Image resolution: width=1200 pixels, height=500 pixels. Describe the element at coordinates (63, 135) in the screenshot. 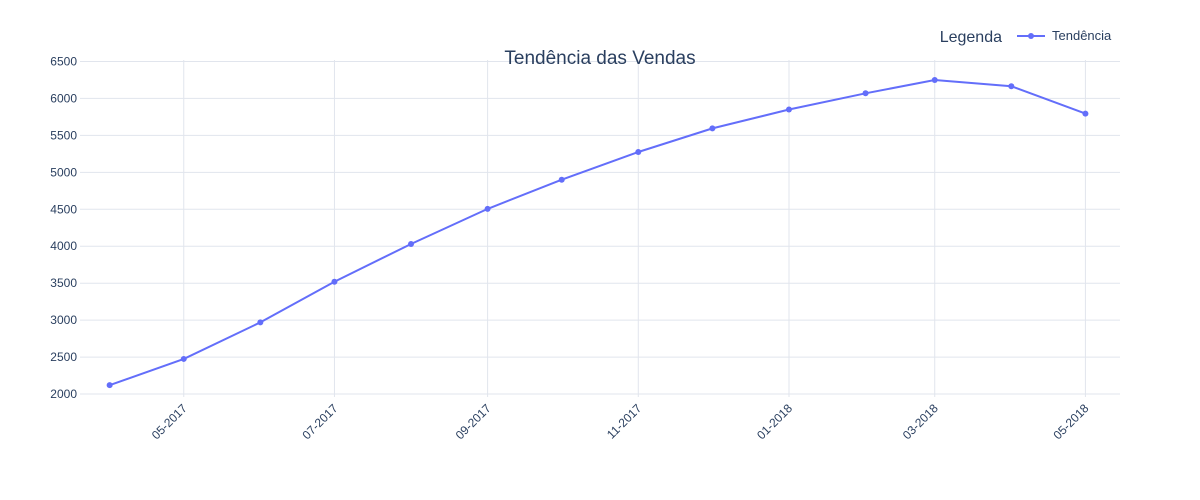

I see `y-tick-label: 5500` at that location.